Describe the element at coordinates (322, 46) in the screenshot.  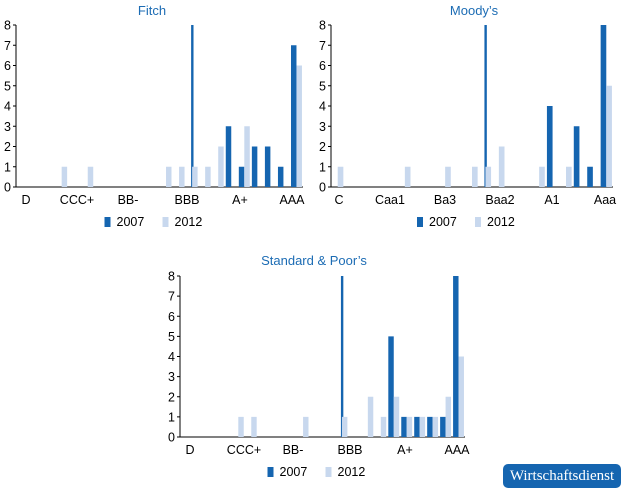
I see `moodys-y-tick-label: 7` at that location.